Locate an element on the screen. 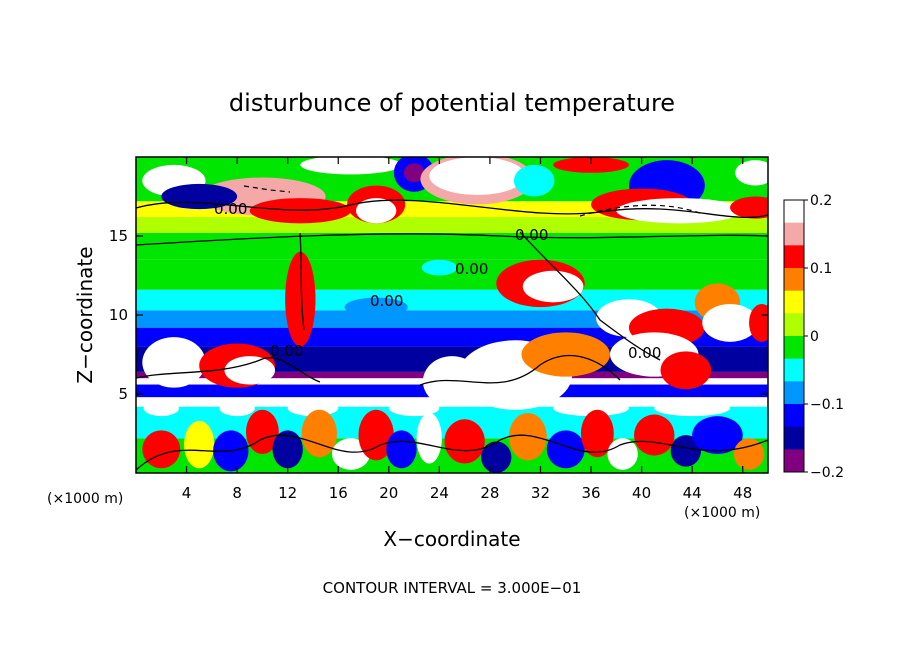 The width and height of the screenshot is (904, 654). contour-interval-note: CONTOUR INTERVAL = 3.000E−01 is located at coordinates (452, 588).